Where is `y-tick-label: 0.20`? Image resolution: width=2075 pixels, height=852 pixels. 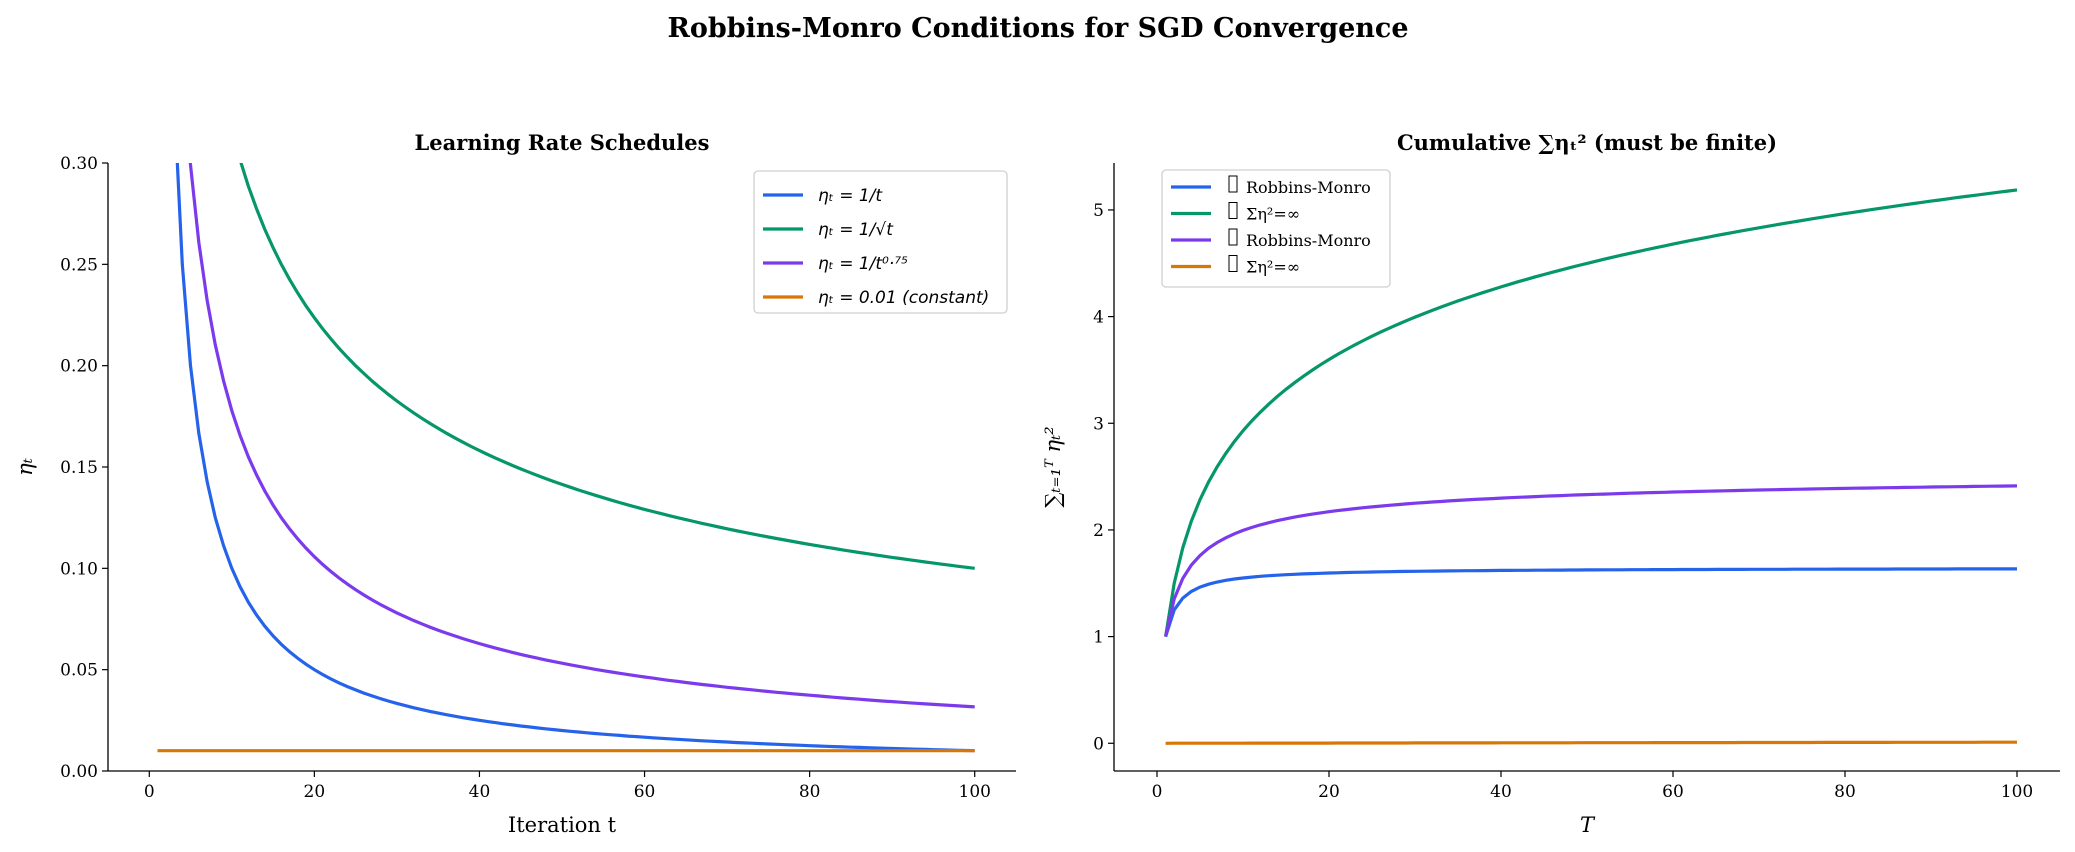 y-tick-label: 0.20 is located at coordinates (79, 367).